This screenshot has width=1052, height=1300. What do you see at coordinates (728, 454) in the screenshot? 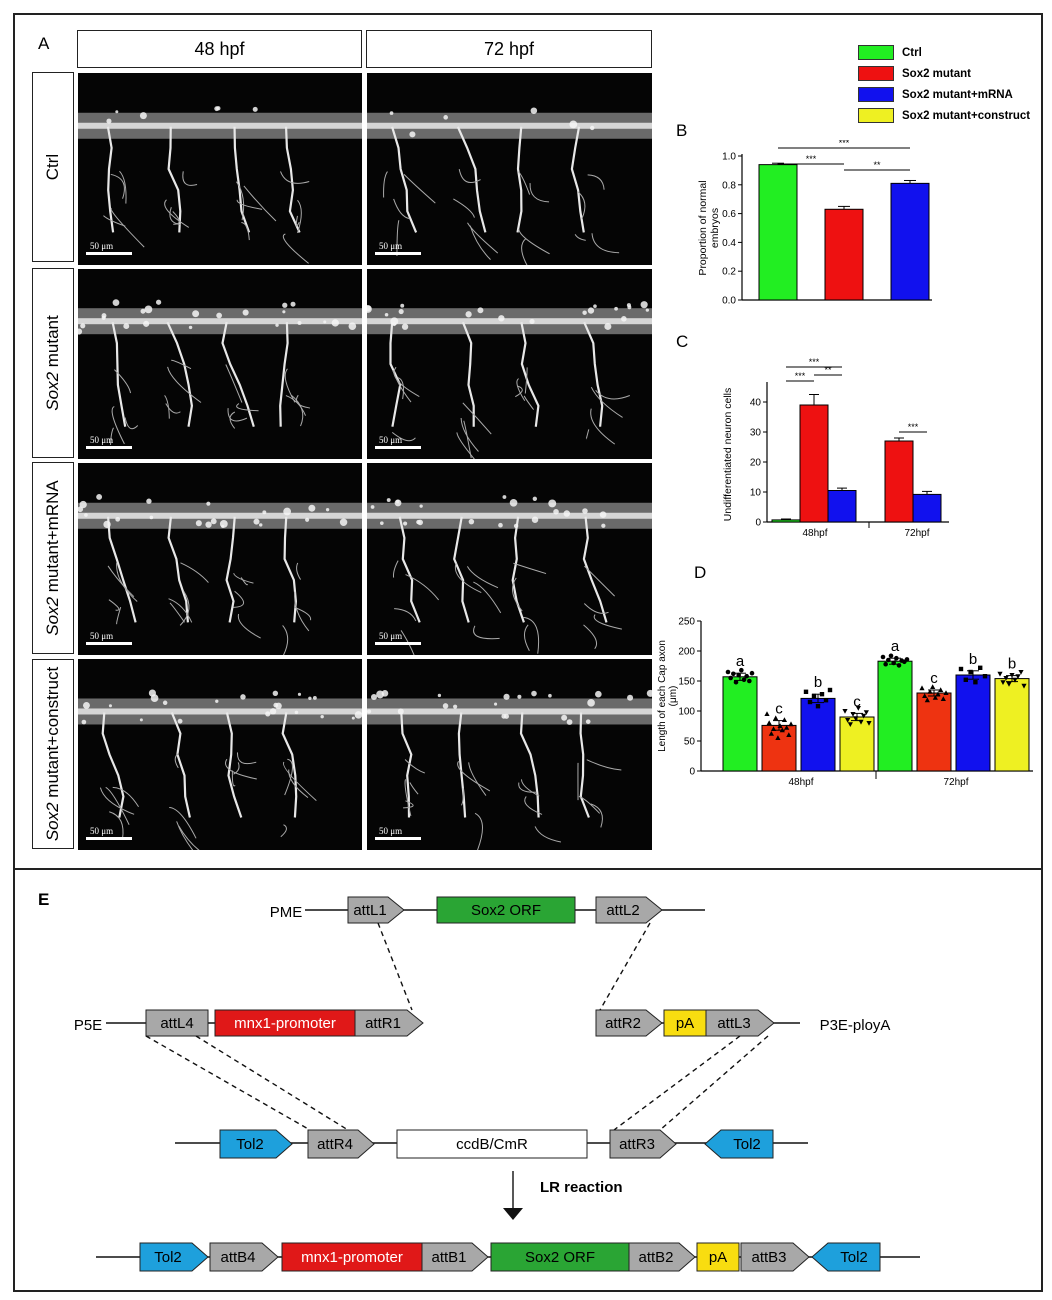
I see `y-axis-label: Undifferentiated neuron cells` at bounding box center [728, 454].